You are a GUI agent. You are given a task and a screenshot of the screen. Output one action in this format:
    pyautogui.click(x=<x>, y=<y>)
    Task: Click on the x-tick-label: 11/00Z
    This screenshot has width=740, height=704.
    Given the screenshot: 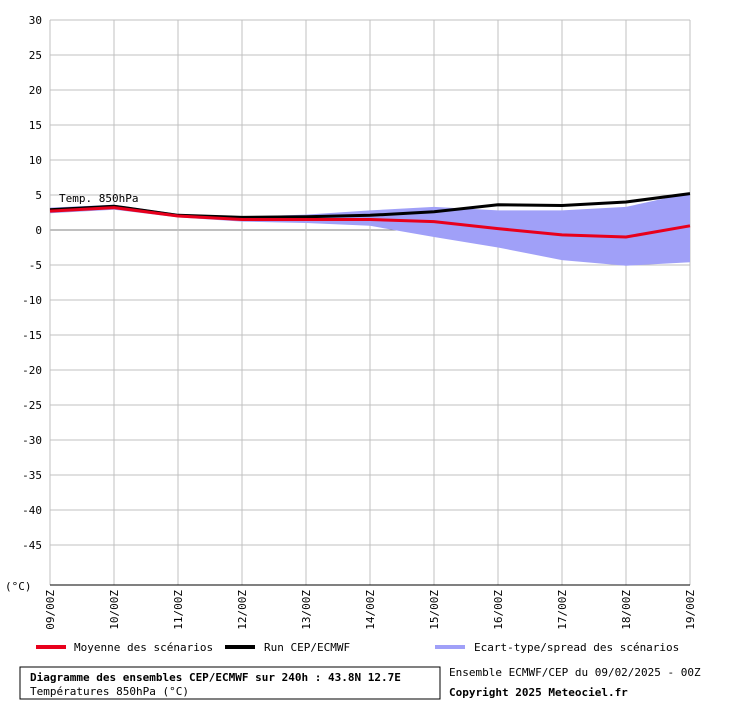 What is the action you would take?
    pyautogui.click(x=178, y=610)
    